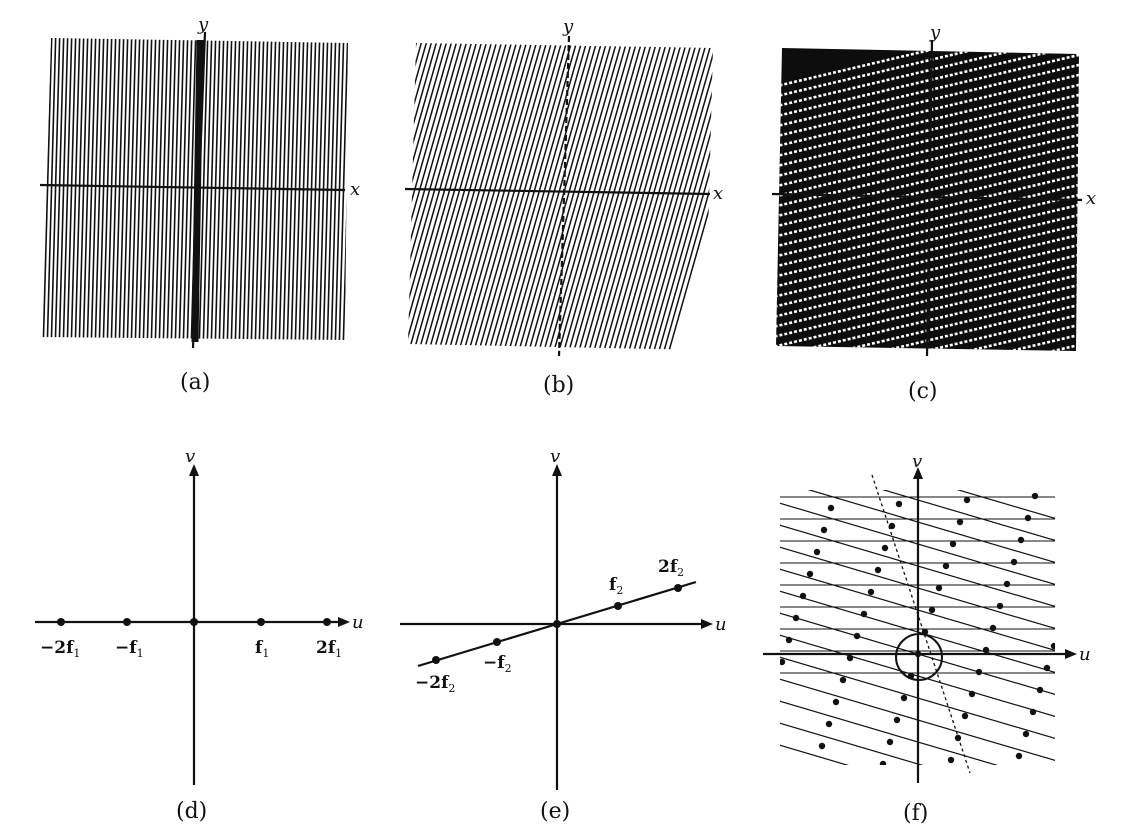  I want to click on panel-a-caption: (a), so click(195, 382).